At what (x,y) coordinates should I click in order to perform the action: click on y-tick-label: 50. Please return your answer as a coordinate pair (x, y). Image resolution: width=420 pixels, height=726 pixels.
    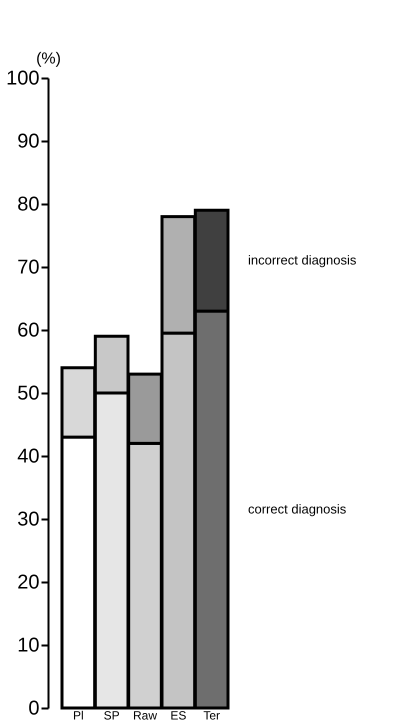
    Looking at the image, I should click on (28, 393).